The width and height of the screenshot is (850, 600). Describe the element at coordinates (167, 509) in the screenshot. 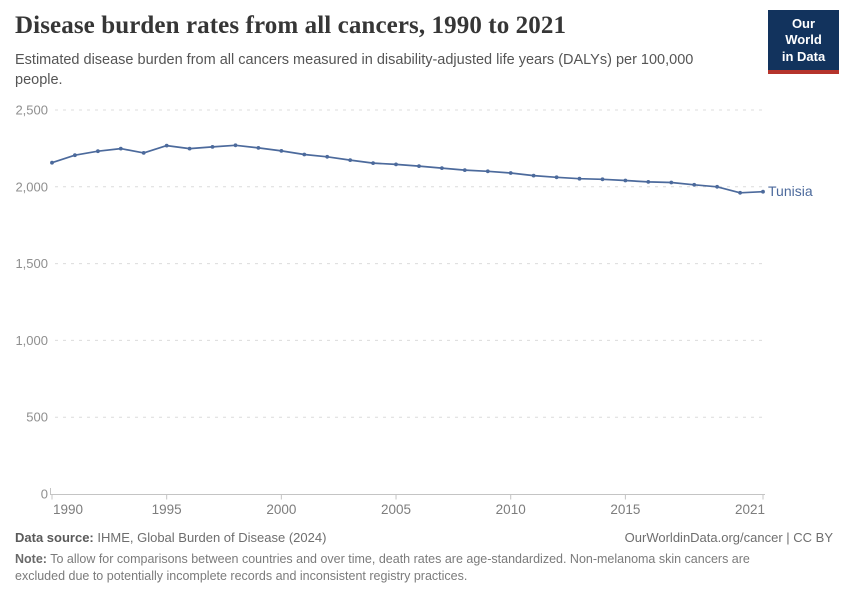

I see `x-tick-label: 1995` at that location.